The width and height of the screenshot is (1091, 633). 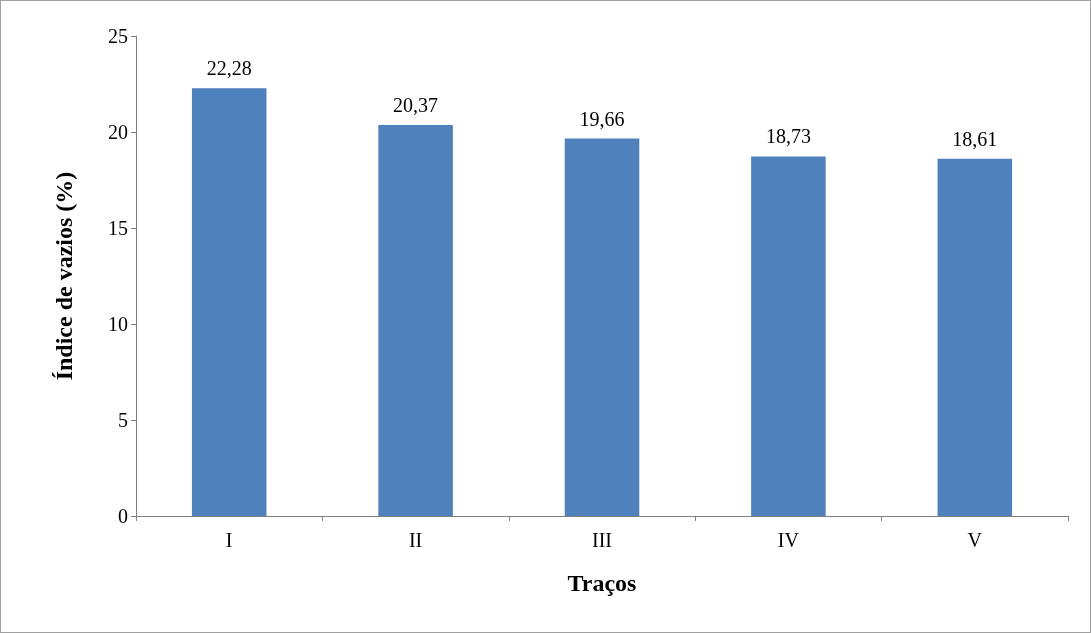 What do you see at coordinates (975, 540) in the screenshot?
I see `x-tick-label: V` at bounding box center [975, 540].